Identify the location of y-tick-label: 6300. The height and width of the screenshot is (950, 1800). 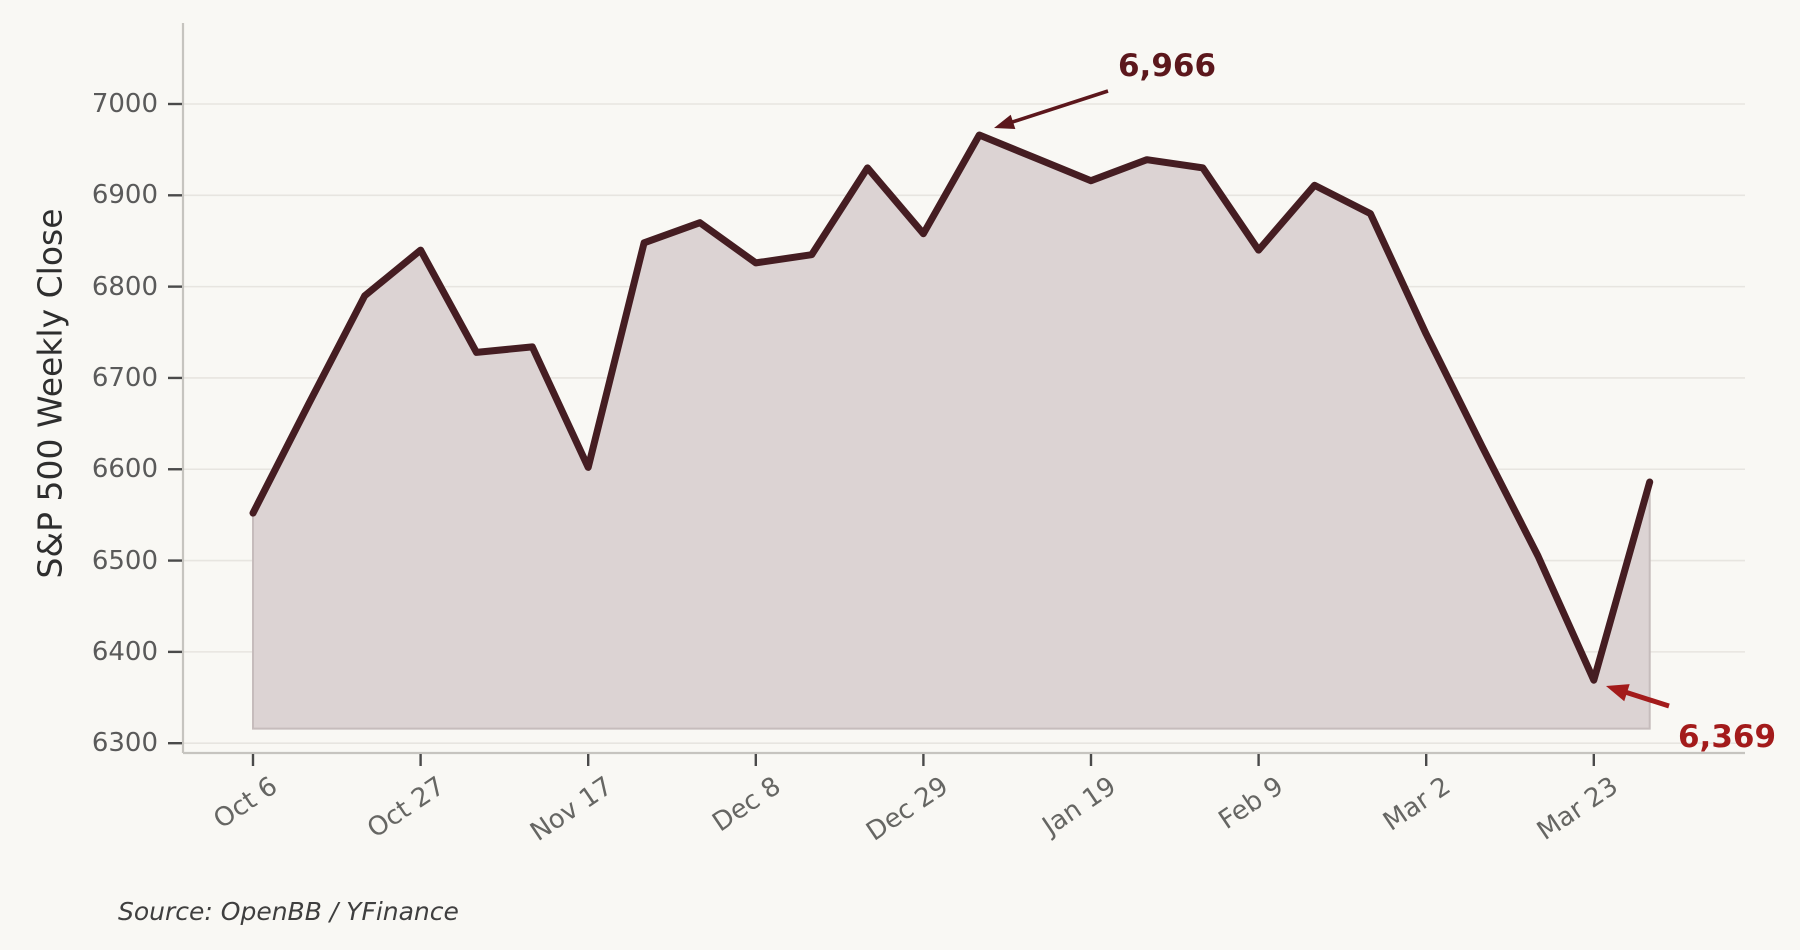
(124, 743).